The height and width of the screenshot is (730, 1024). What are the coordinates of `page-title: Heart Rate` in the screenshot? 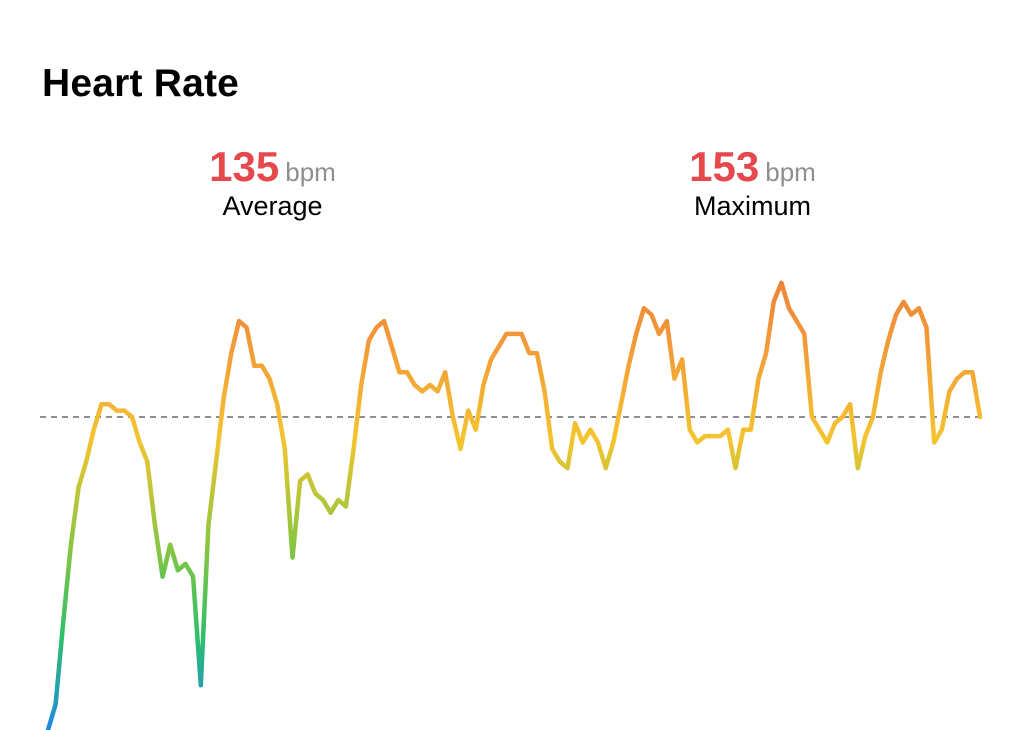 It's located at (141, 83).